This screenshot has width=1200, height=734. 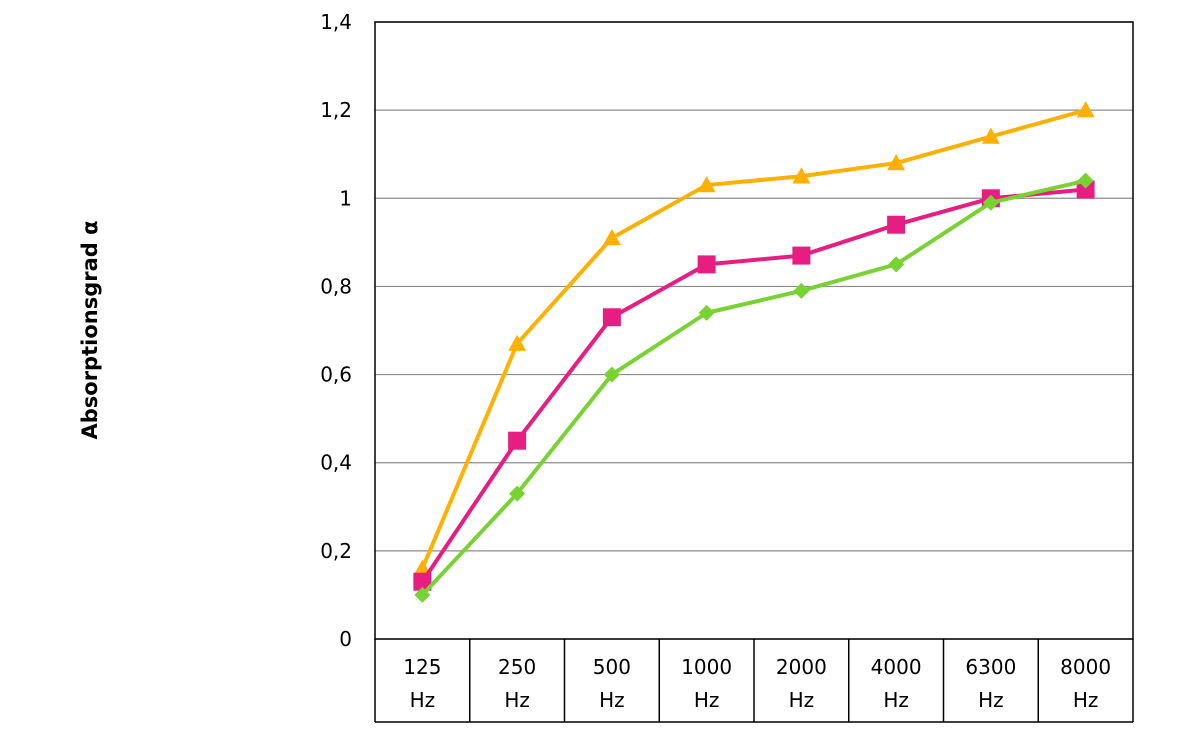 I want to click on y-axis-label: Absorptionsgrad α, so click(x=90, y=329).